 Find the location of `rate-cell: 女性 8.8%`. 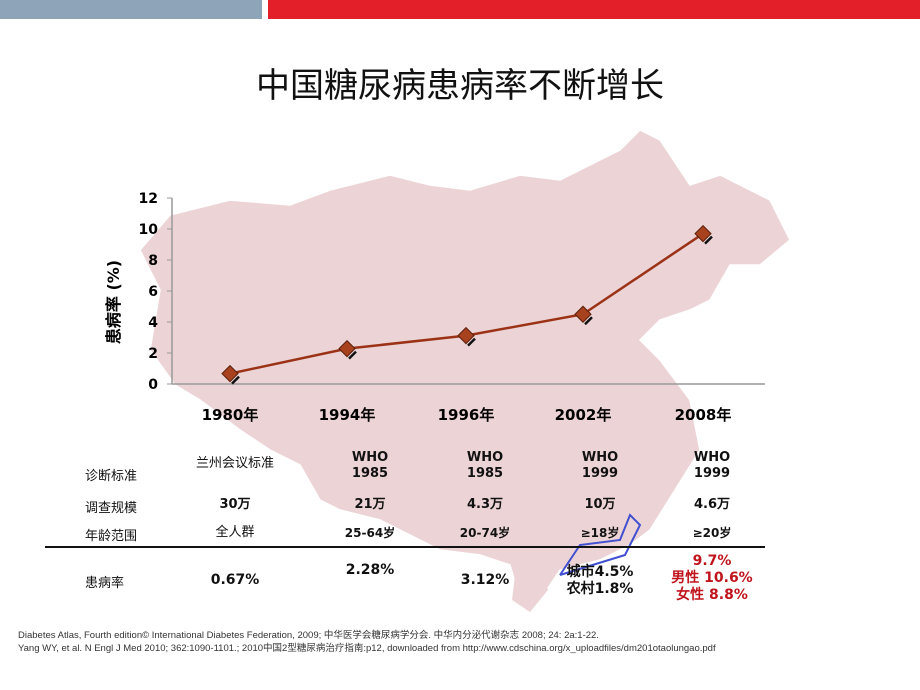

rate-cell: 女性 8.8% is located at coordinates (712, 595).